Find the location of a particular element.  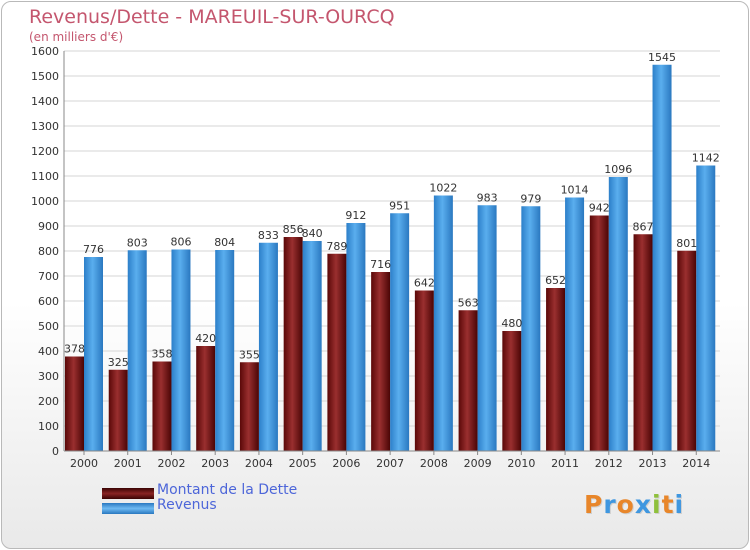

data-label: 355 is located at coordinates (249, 354).